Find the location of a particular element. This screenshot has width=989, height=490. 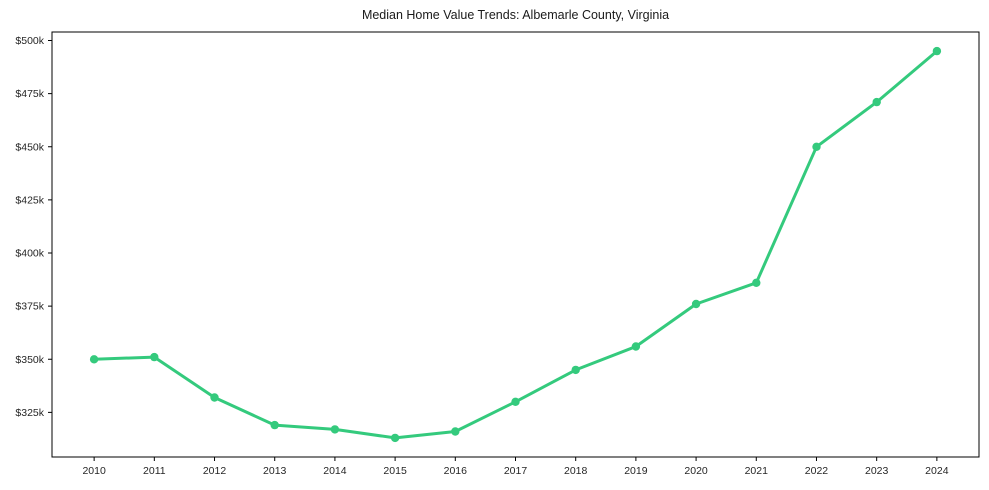

x-axis-tick-label: 2016 is located at coordinates (456, 471).